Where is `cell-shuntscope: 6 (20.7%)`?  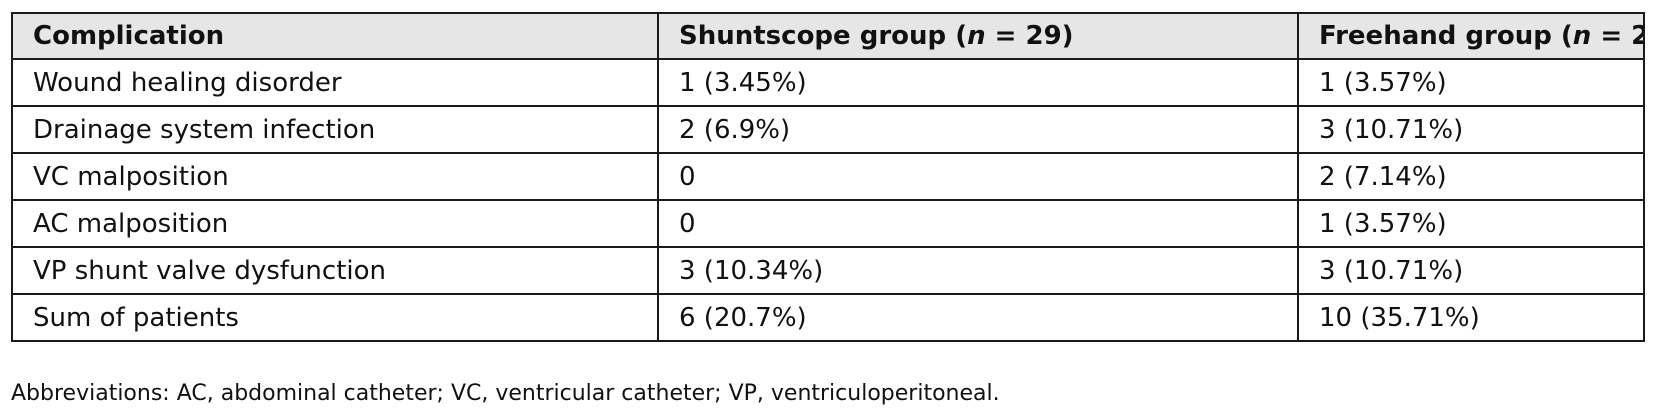
cell-shuntscope: 6 (20.7%) is located at coordinates (978, 317).